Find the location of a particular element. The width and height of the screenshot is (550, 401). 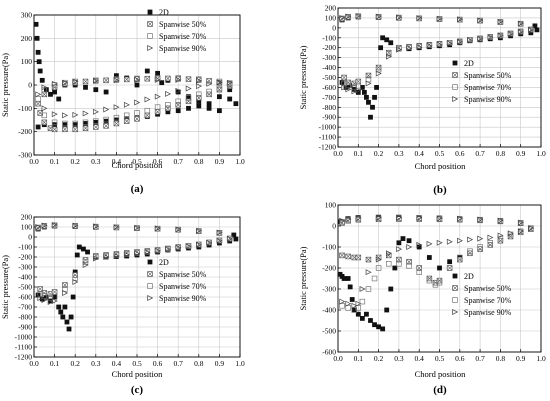

y-tick-label: -600 is located at coordinates (329, 87).